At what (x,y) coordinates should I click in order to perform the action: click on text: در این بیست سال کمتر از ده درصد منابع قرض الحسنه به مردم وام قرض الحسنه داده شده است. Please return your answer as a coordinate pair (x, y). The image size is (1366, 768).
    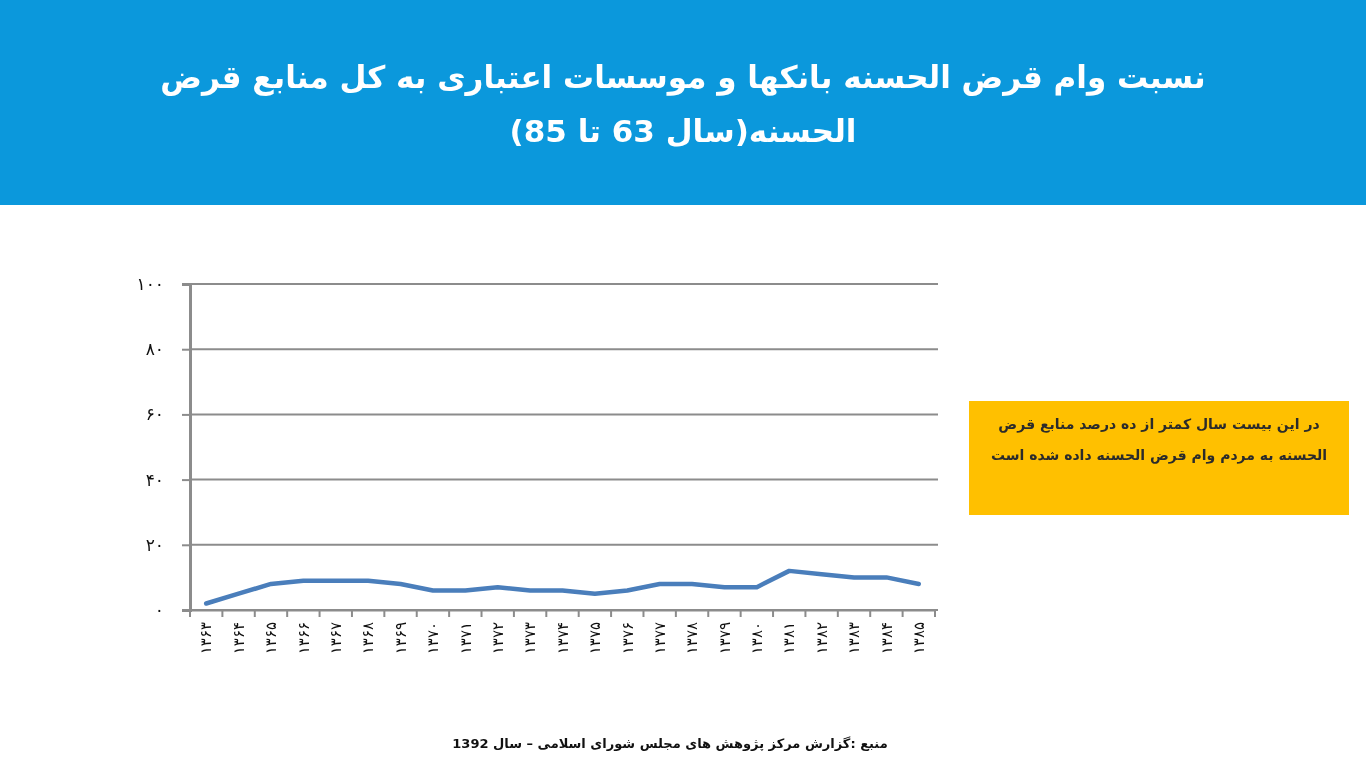
    Looking at the image, I should click on (1159, 440).